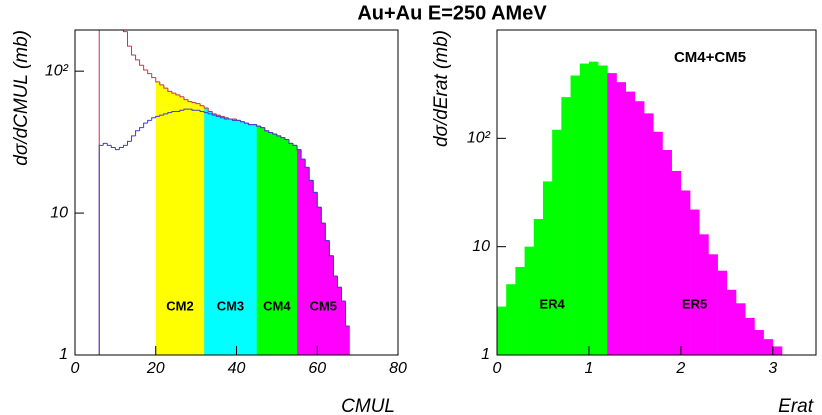  I want to click on x-tick-label: 40, so click(237, 368).